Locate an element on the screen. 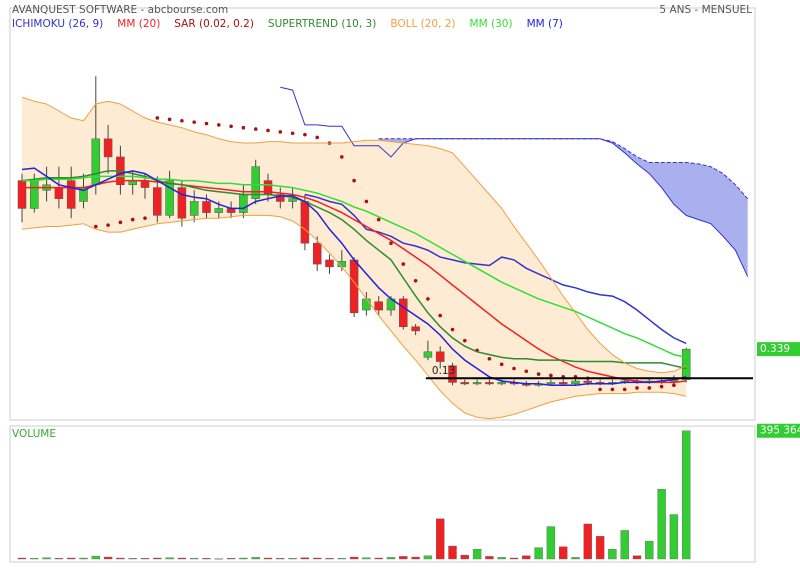 The image size is (800, 580). indicator-line is located at coordinates (495, 269).